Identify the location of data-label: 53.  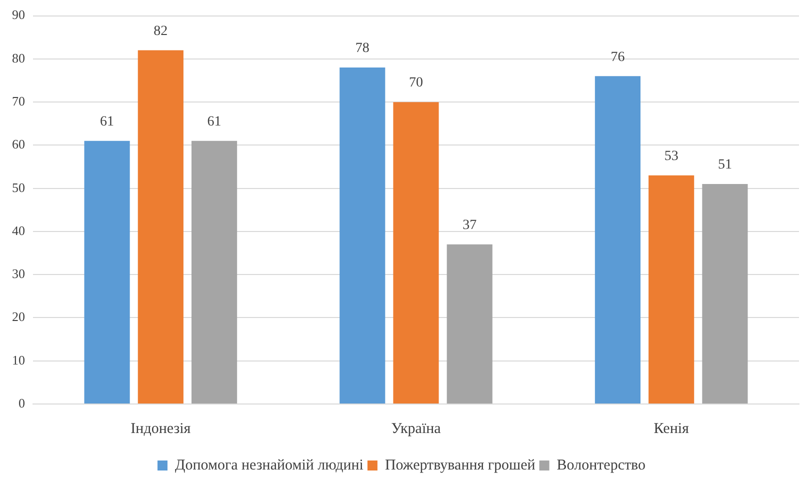
(671, 156).